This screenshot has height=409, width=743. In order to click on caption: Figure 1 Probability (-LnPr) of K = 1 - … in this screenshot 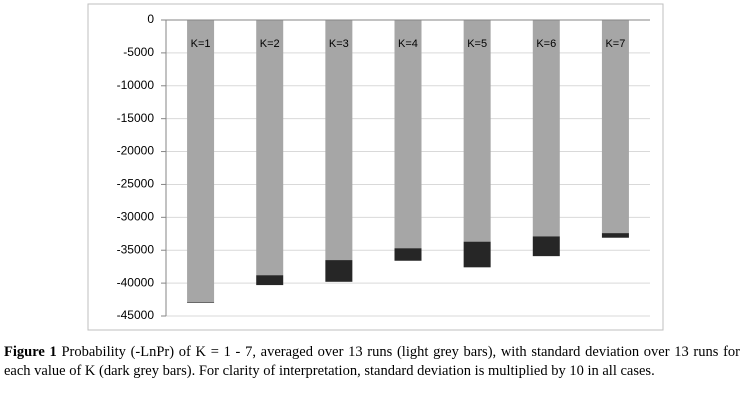, I will do `click(372, 362)`.